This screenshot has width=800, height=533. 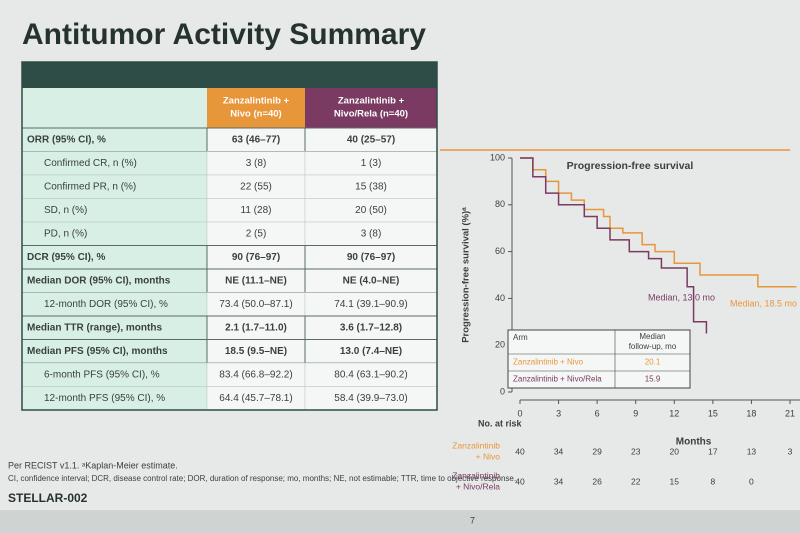 I want to click on at-risk-count: 0, so click(x=751, y=481).